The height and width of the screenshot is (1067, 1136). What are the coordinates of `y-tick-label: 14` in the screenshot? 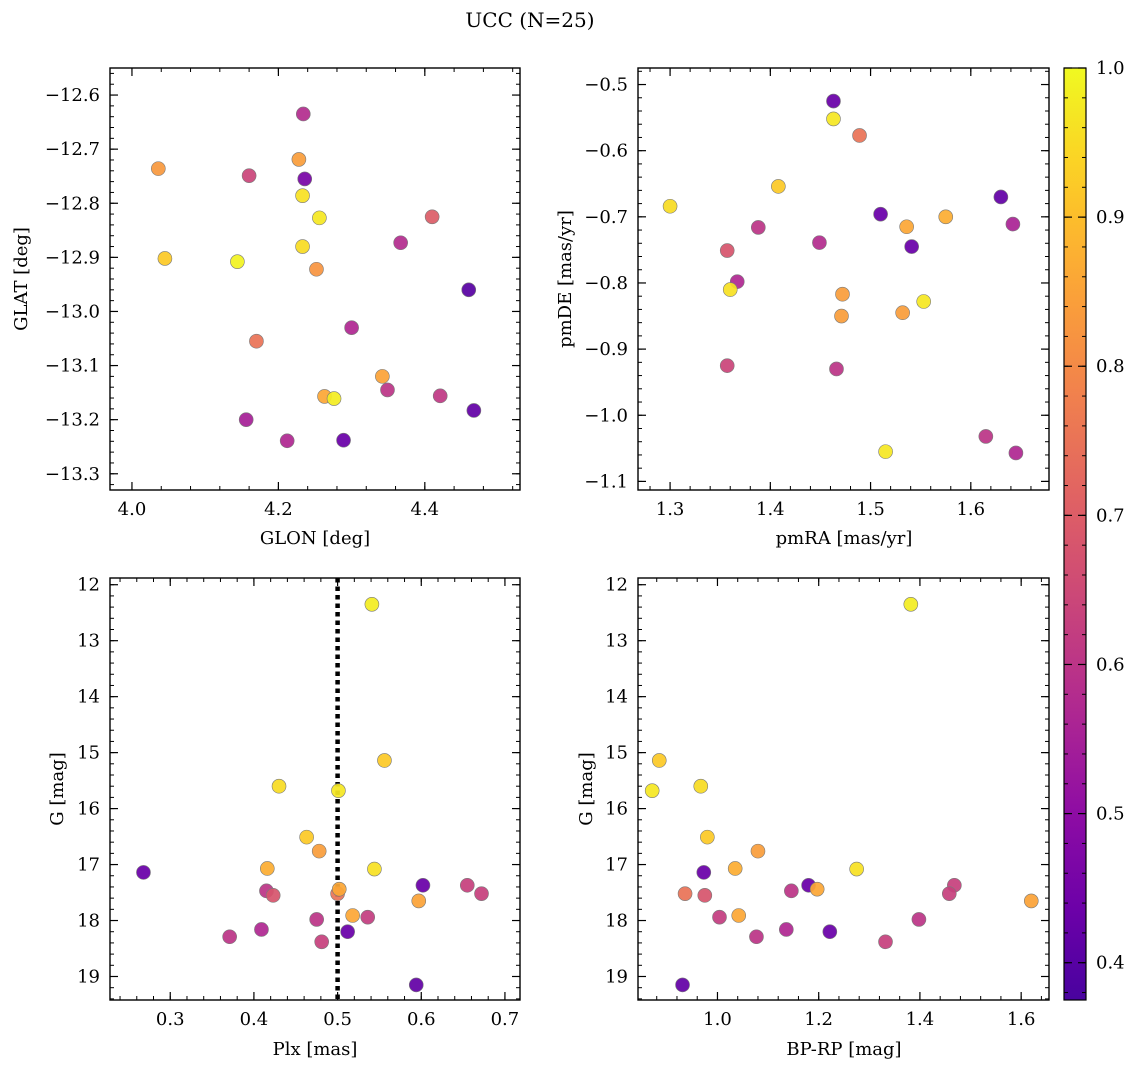 It's located at (88, 697).